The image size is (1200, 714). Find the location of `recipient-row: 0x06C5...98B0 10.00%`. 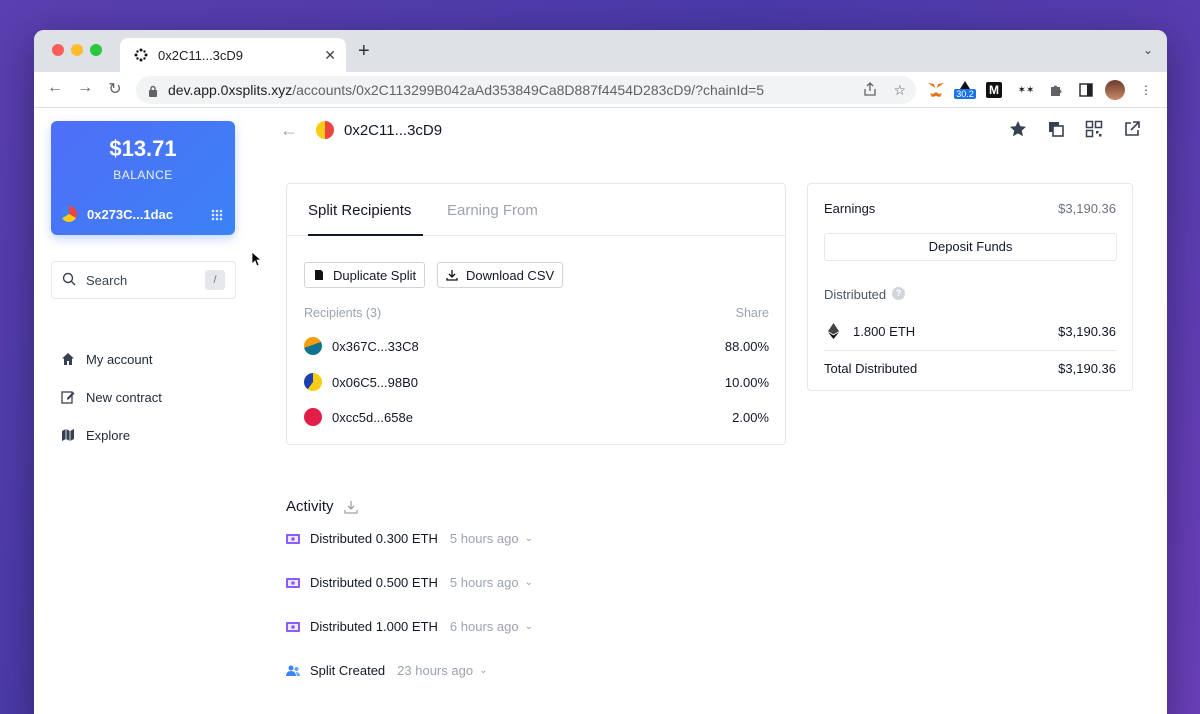

recipient-row: 0x06C5...98B0 10.00% is located at coordinates (536, 382).